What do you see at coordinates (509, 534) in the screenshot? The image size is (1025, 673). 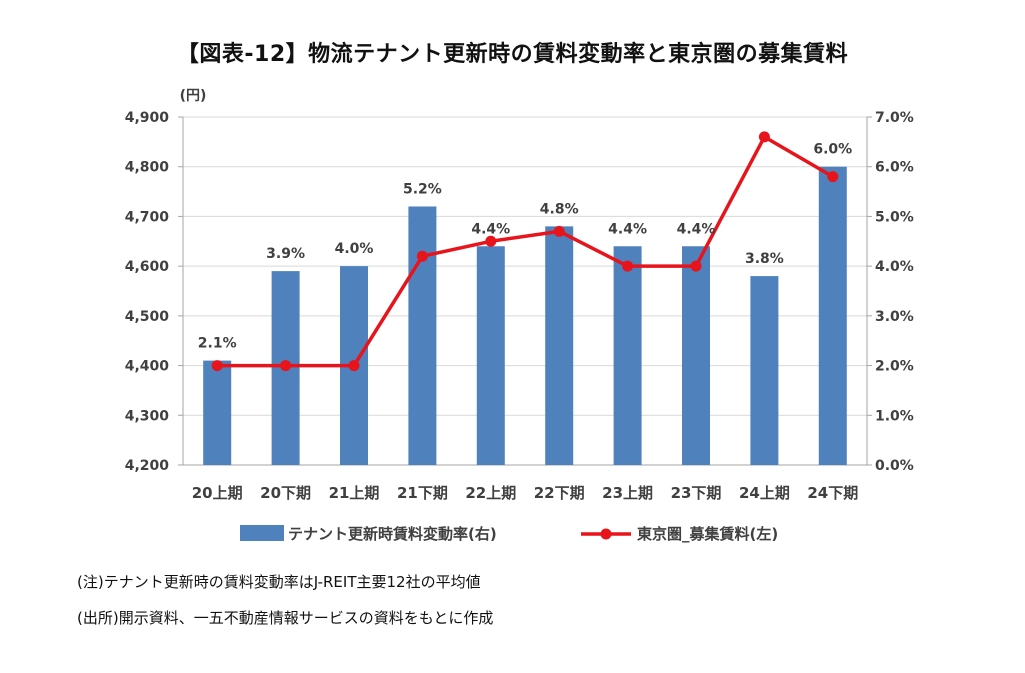 I see `legend: テナント更新時賃料変動率(右) 東京圏_募集賃料(左)` at bounding box center [509, 534].